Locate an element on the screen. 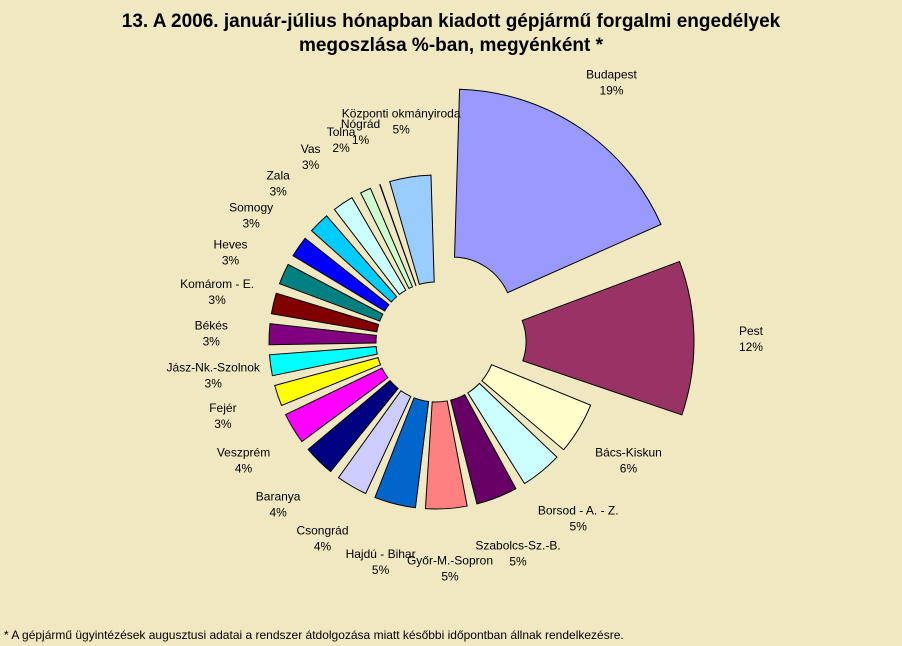 The image size is (902, 646). chart-title-line-2: megoszlása %-ban, megyénként * is located at coordinates (451, 45).